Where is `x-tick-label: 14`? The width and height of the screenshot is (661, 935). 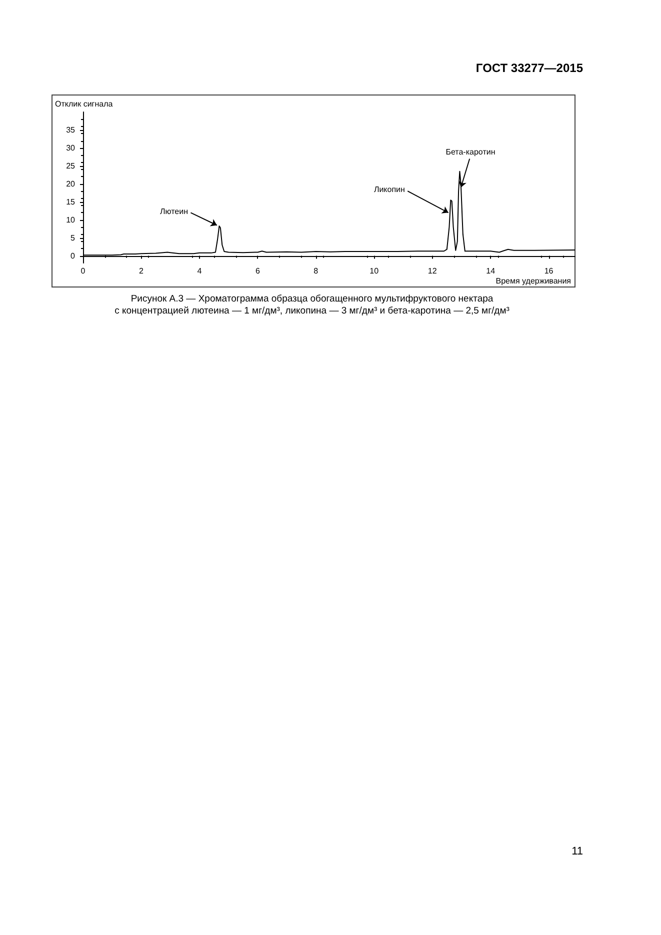
x-tick-label: 14 is located at coordinates (491, 271).